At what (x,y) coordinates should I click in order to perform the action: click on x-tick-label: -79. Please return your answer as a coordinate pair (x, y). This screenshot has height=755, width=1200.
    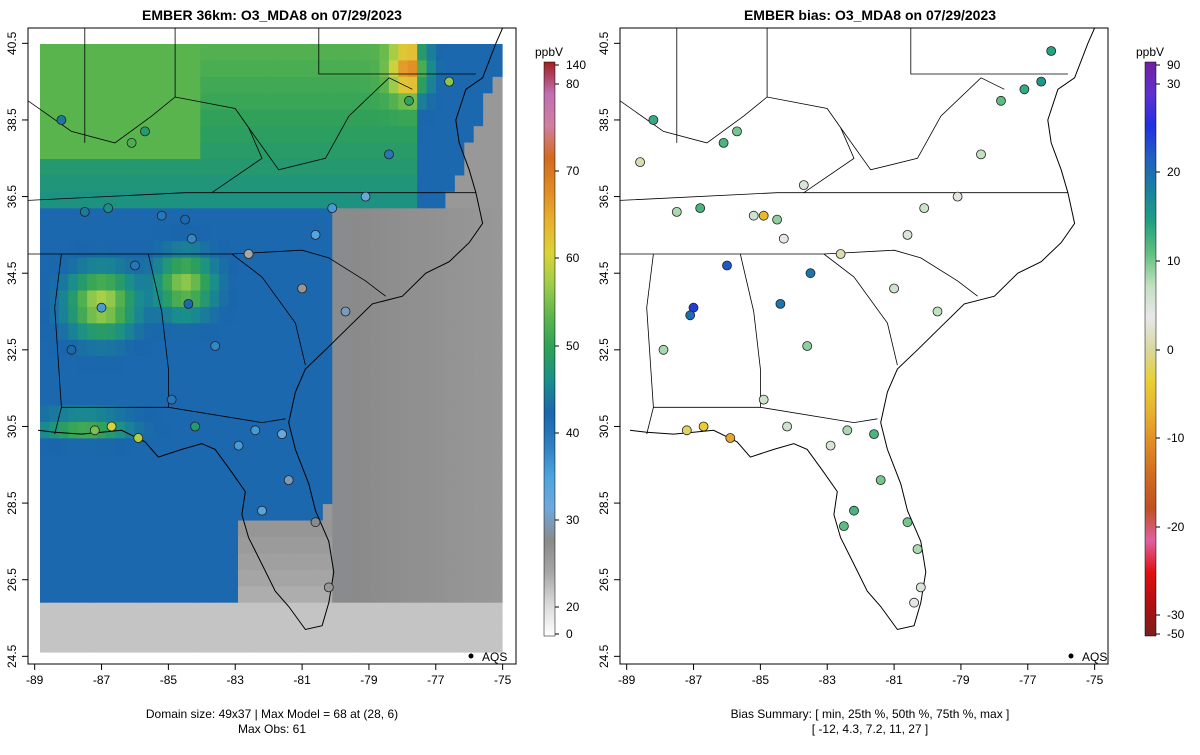
    Looking at the image, I should click on (369, 680).